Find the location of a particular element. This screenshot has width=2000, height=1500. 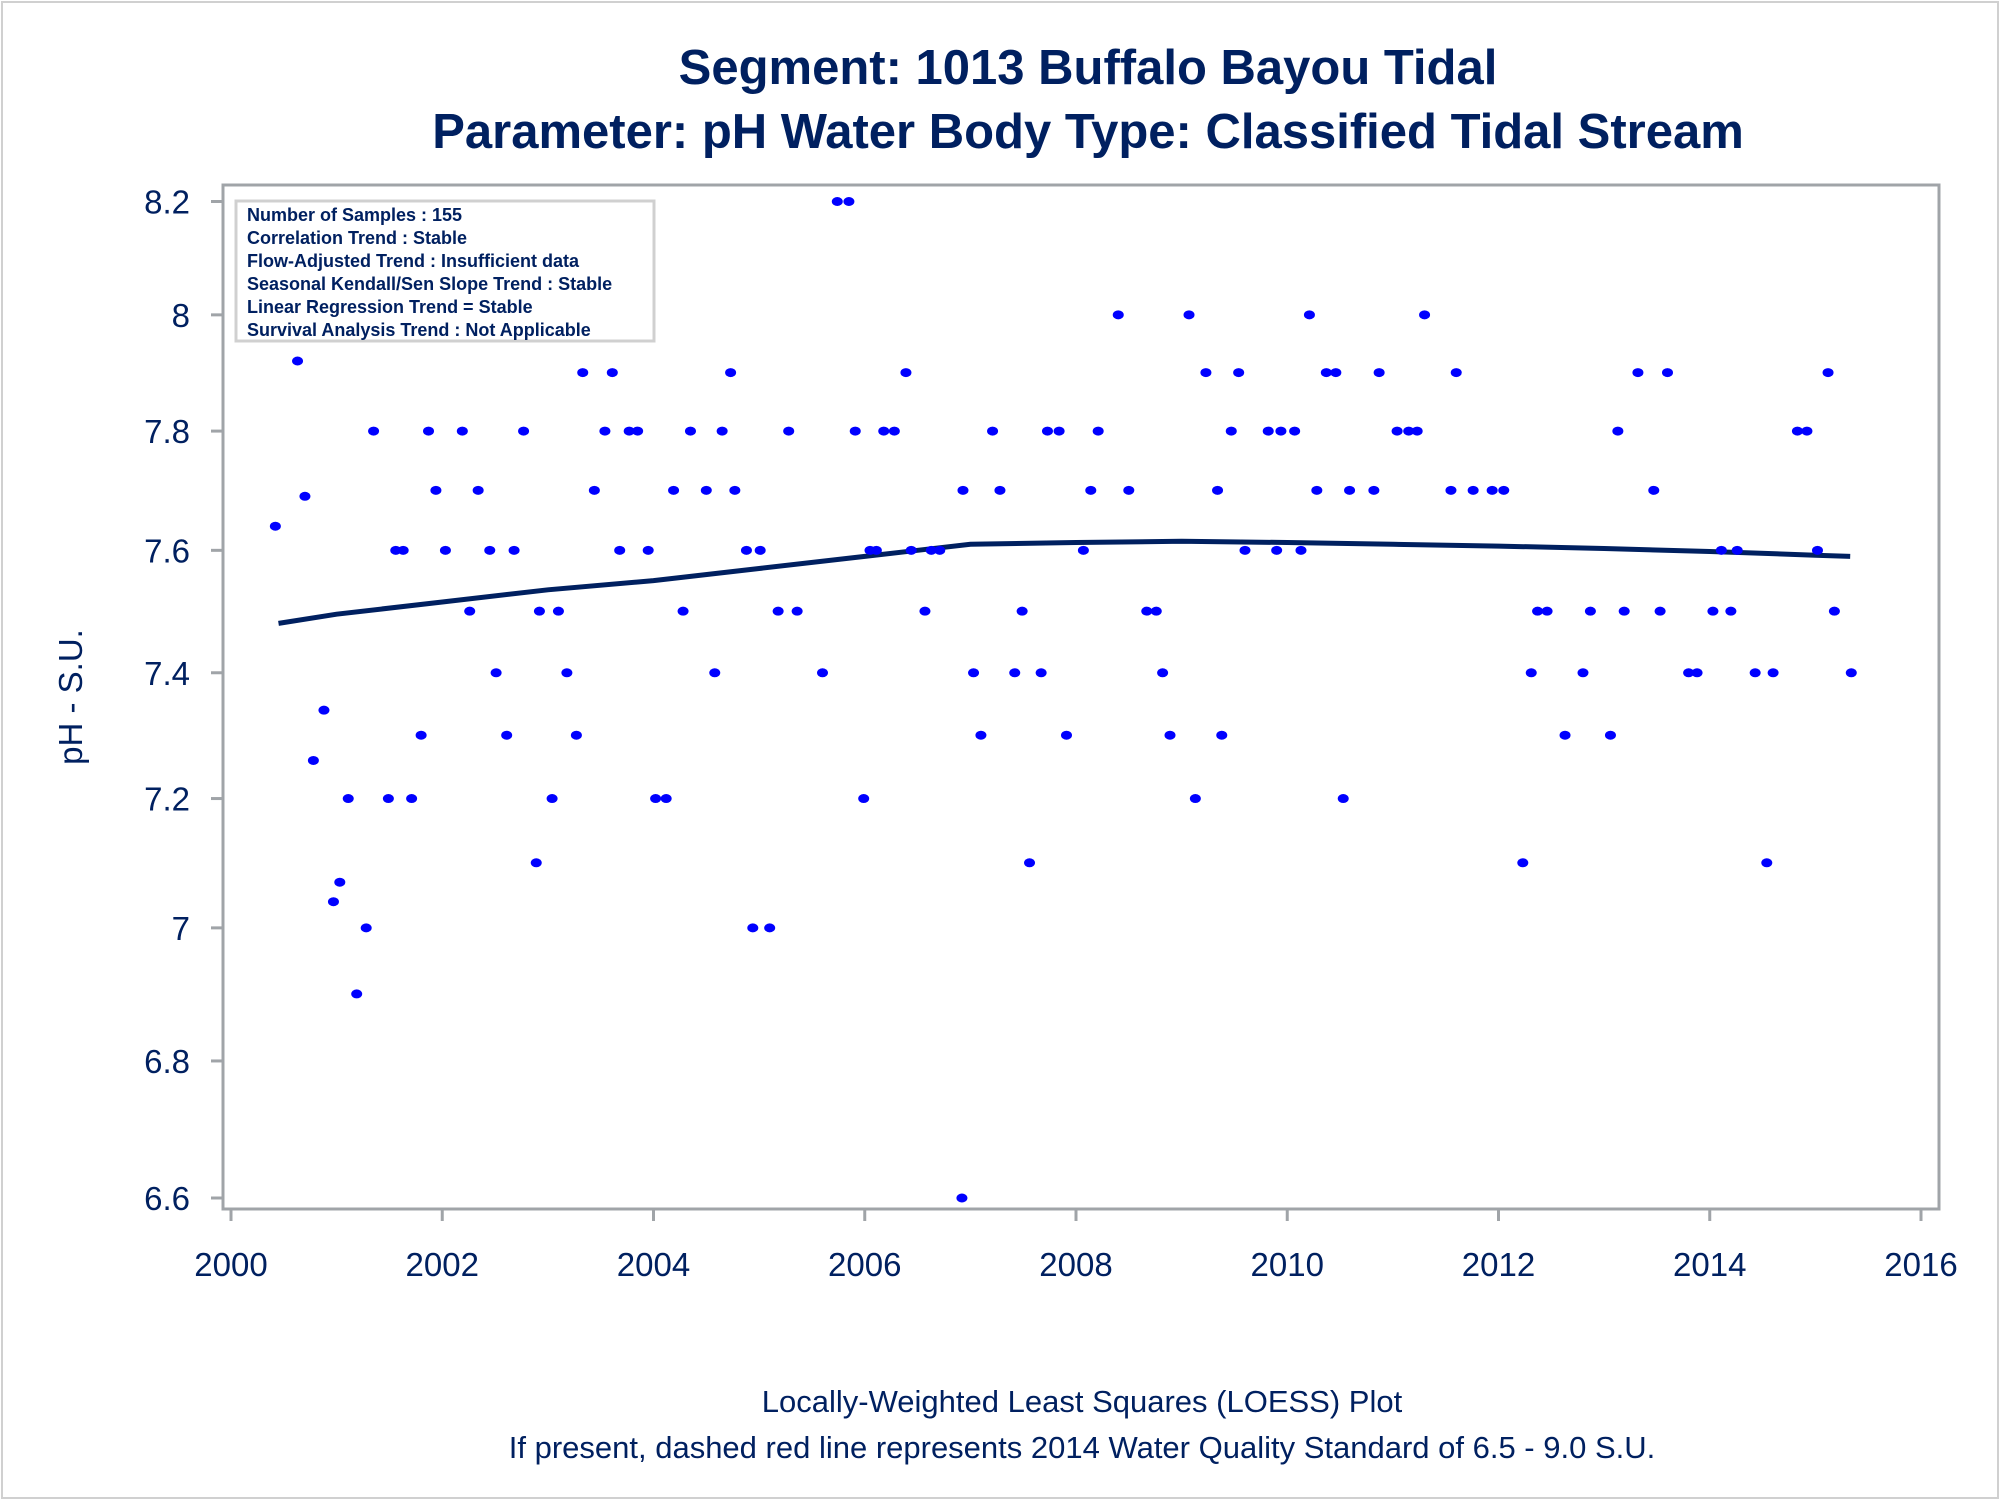

y-tick-label: 7.6 is located at coordinates (167, 550).